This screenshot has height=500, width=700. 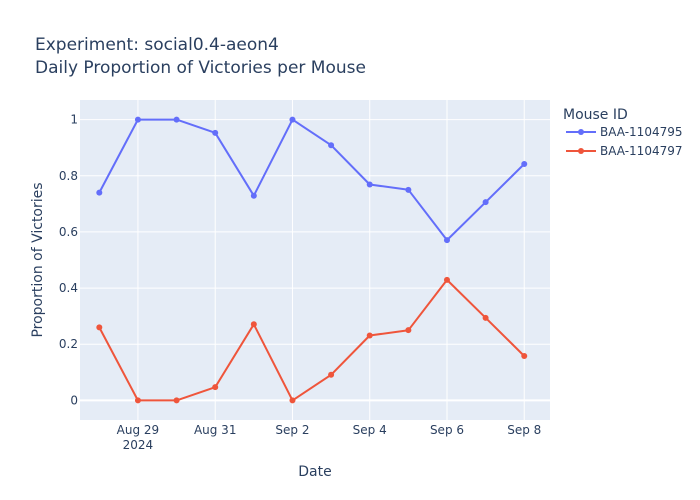 I want to click on chart-title-line1: Experiment: social0.4-aeon4, so click(x=157, y=45).